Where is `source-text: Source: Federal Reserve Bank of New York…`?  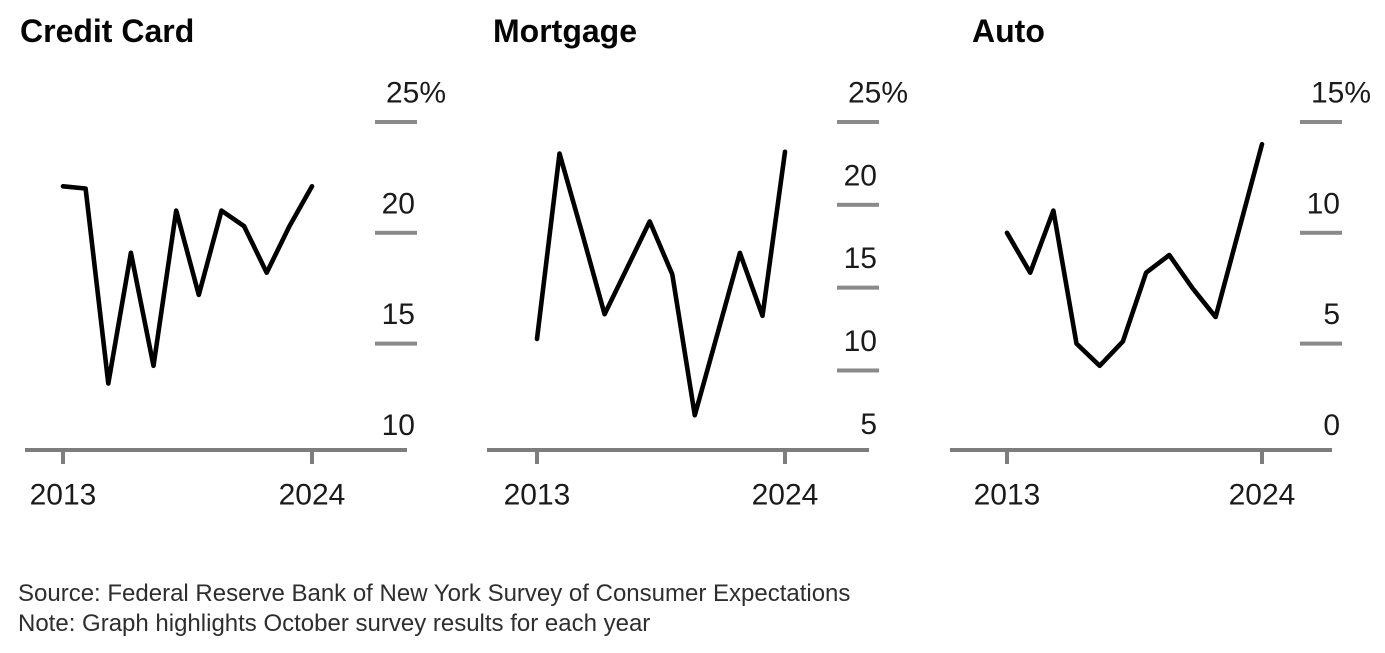 source-text: Source: Federal Reserve Bank of New York… is located at coordinates (434, 593).